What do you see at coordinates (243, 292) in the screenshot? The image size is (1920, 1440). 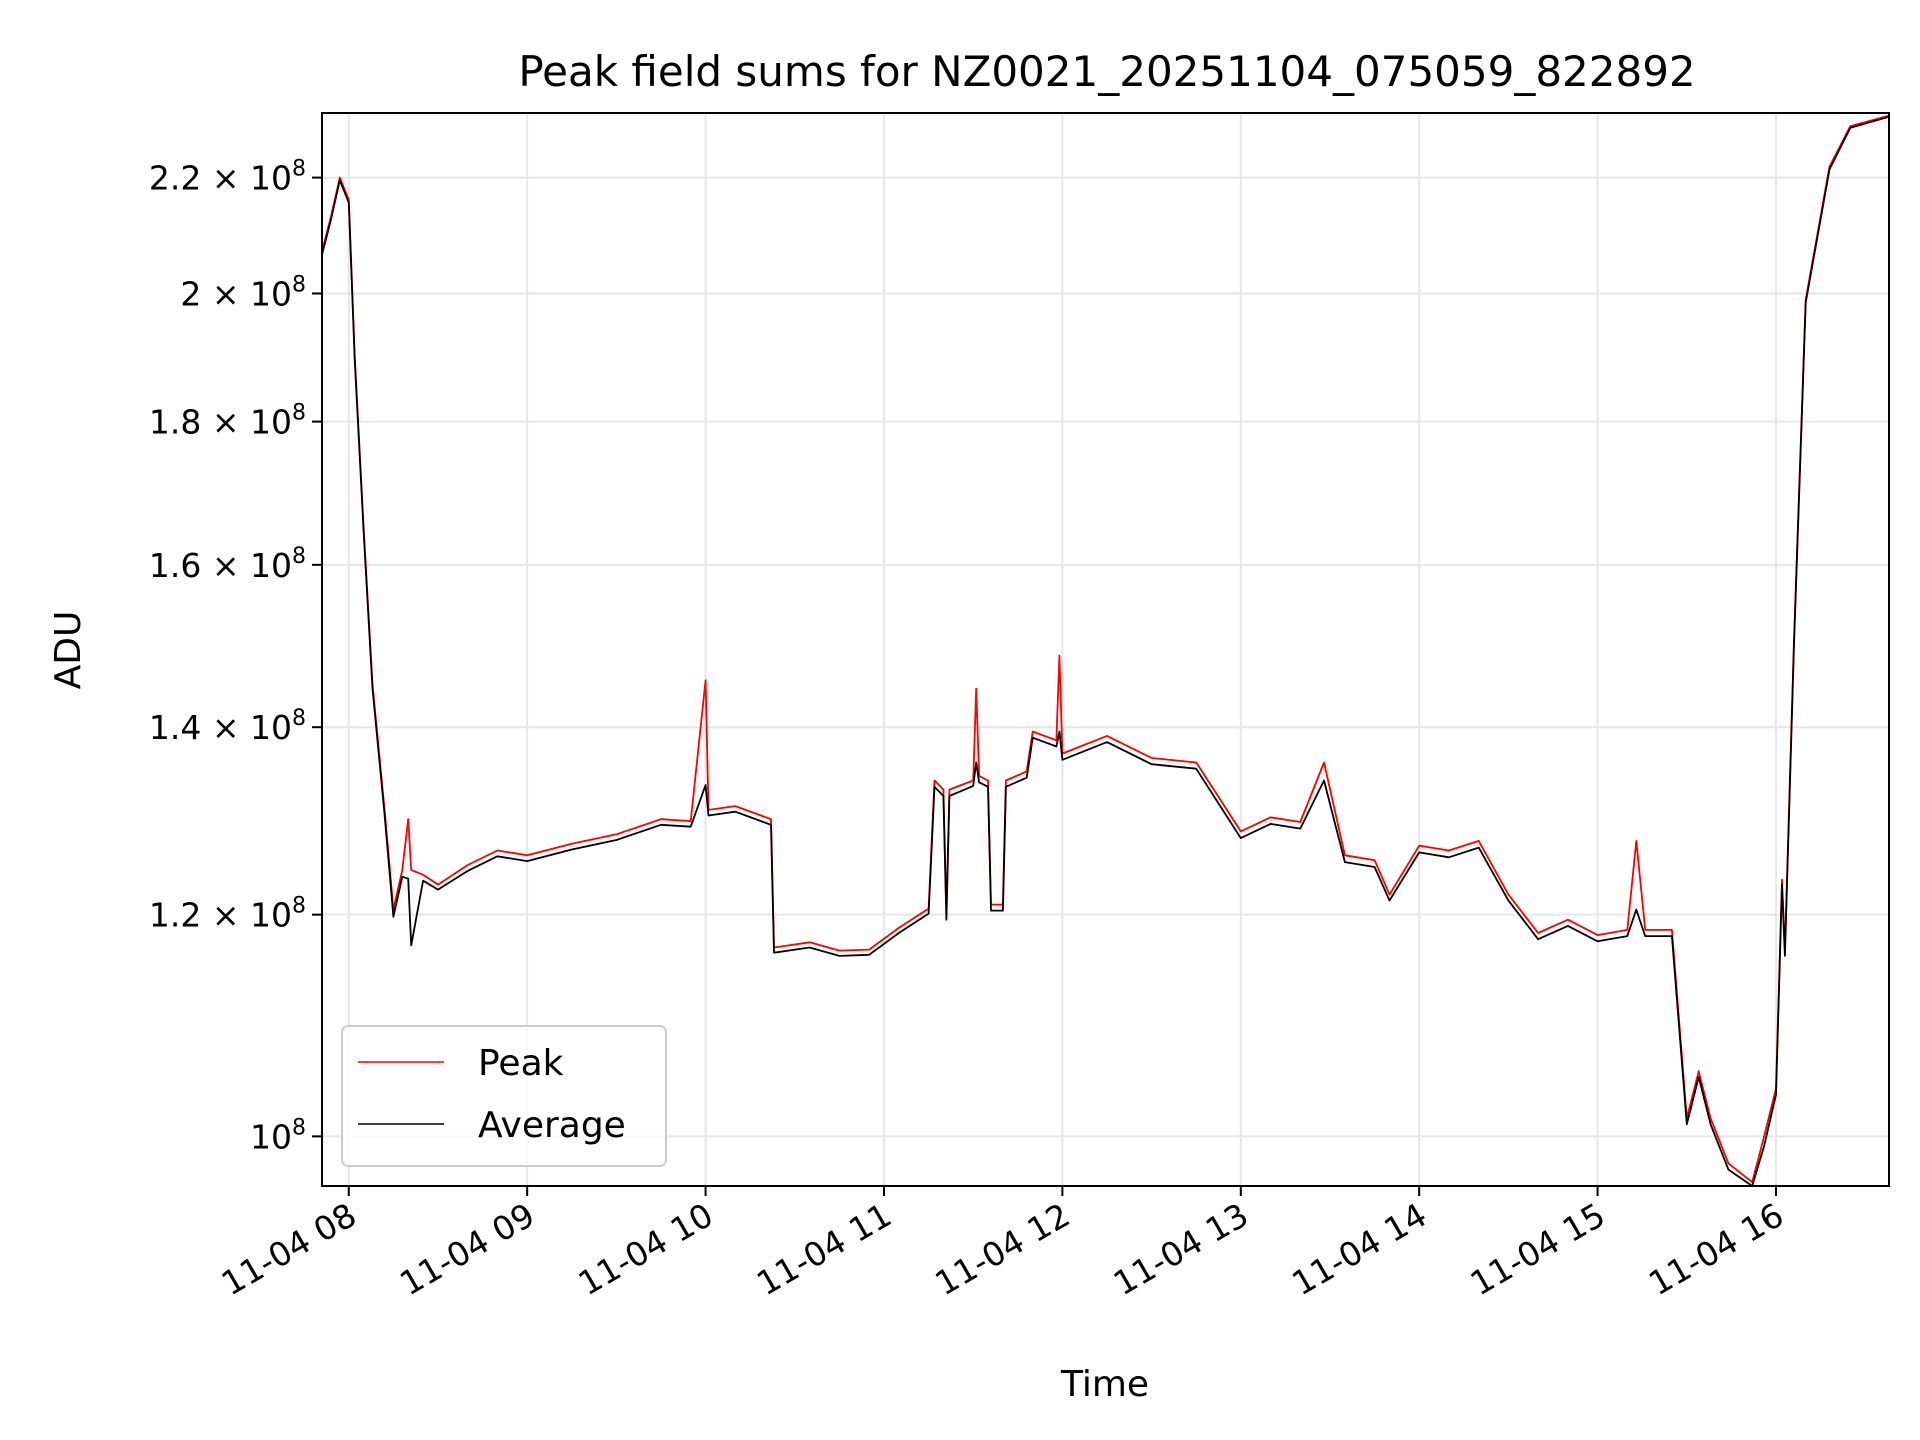 I see `y-tick-label: 2 × 108` at bounding box center [243, 292].